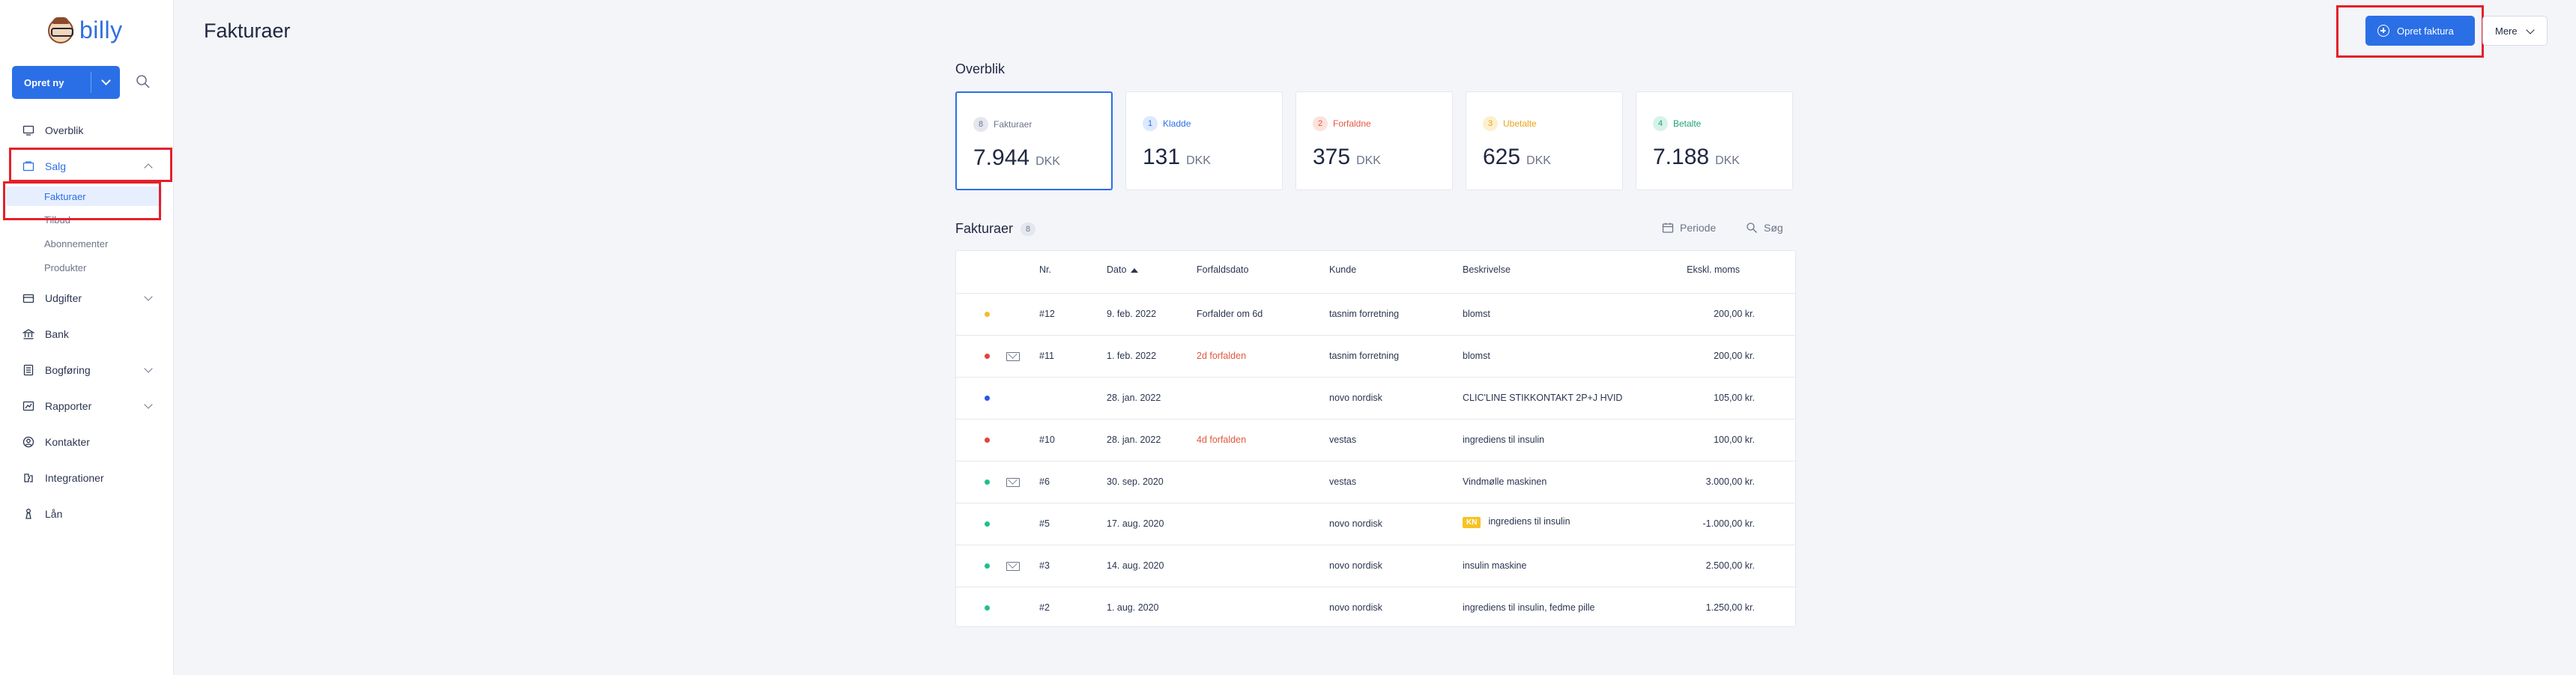 The width and height of the screenshot is (2576, 675). I want to click on ledger-icon, so click(28, 370).